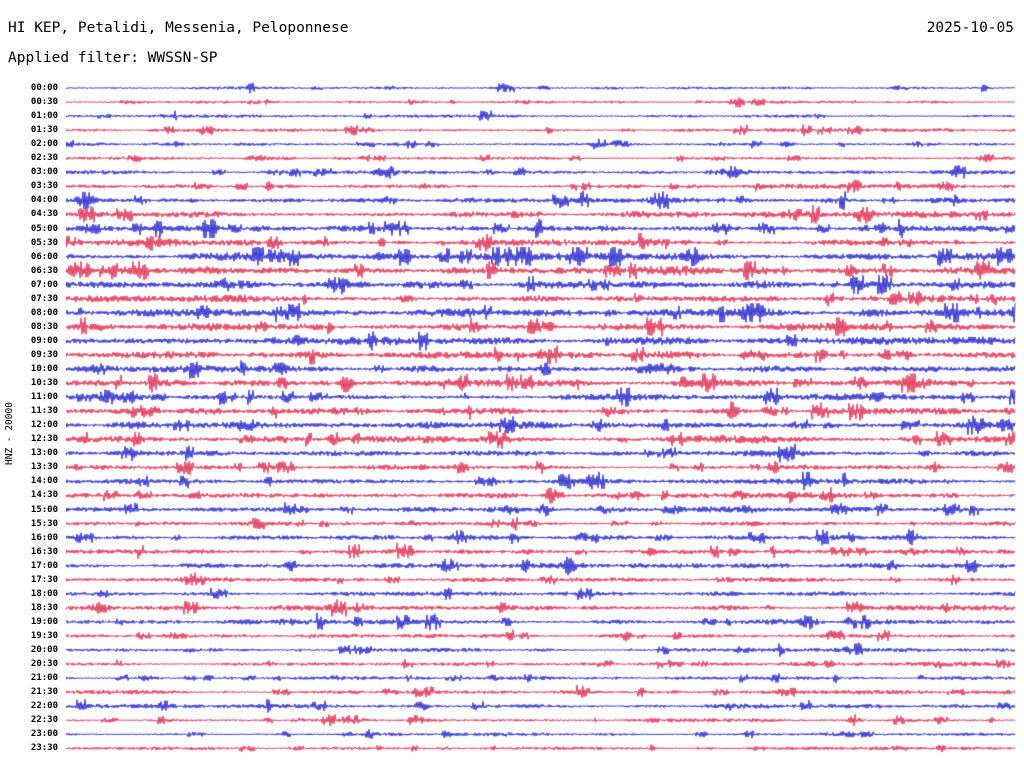  Describe the element at coordinates (178, 28) in the screenshot. I see `station-title: HI KEP, Petalidi, Messenia, Peloponnese` at that location.